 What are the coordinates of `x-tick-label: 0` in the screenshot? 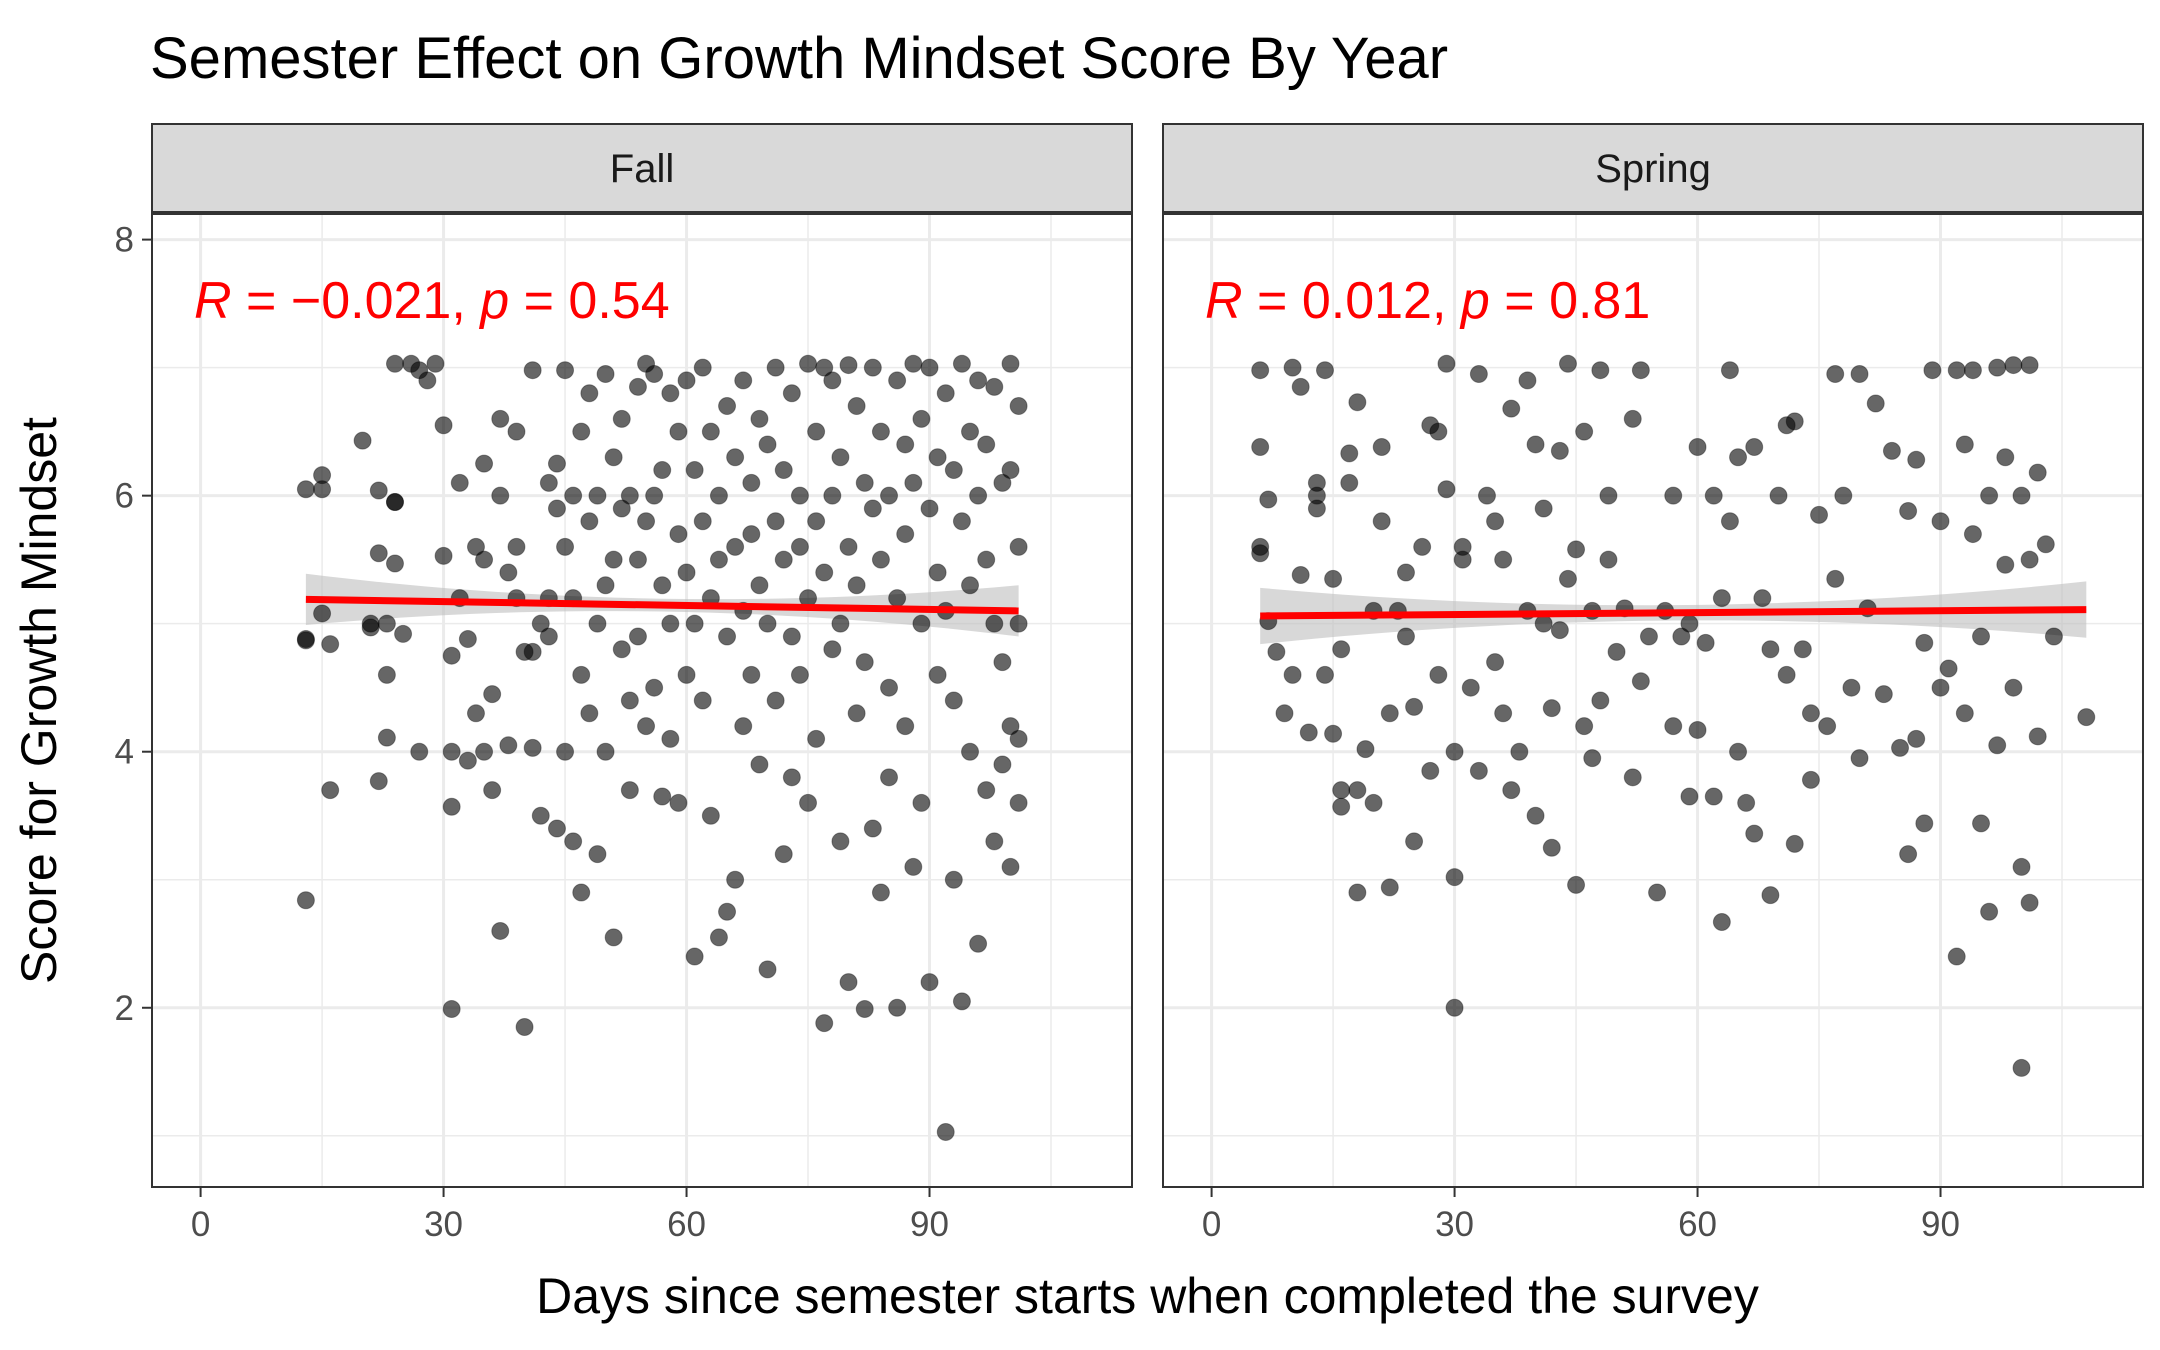 It's located at (1211, 1224).